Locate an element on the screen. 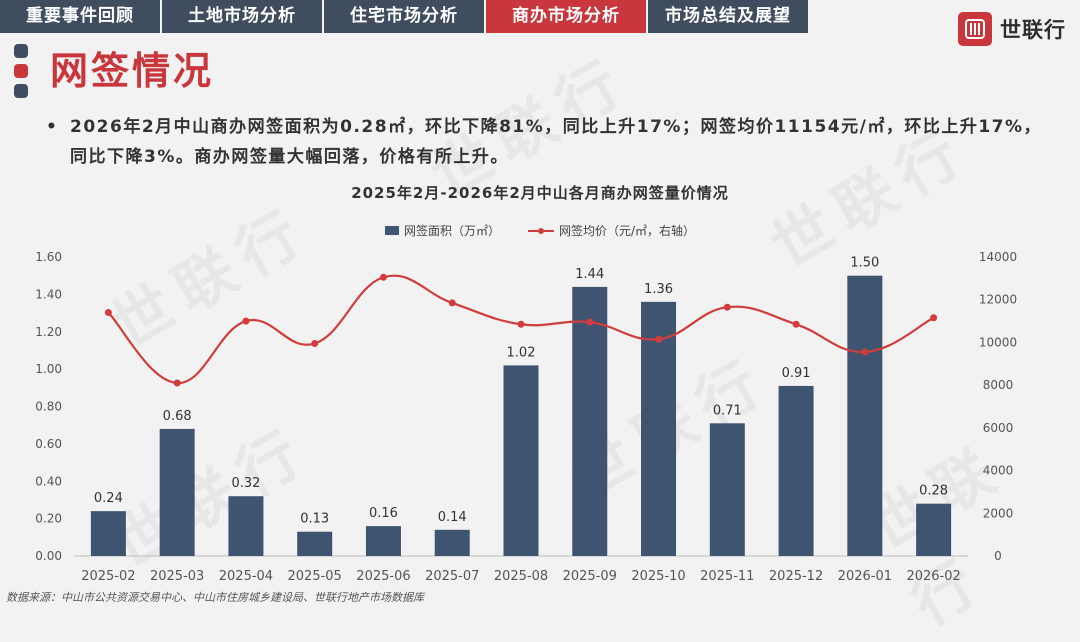  y-left-tick-label: 1.20 is located at coordinates (48, 332).